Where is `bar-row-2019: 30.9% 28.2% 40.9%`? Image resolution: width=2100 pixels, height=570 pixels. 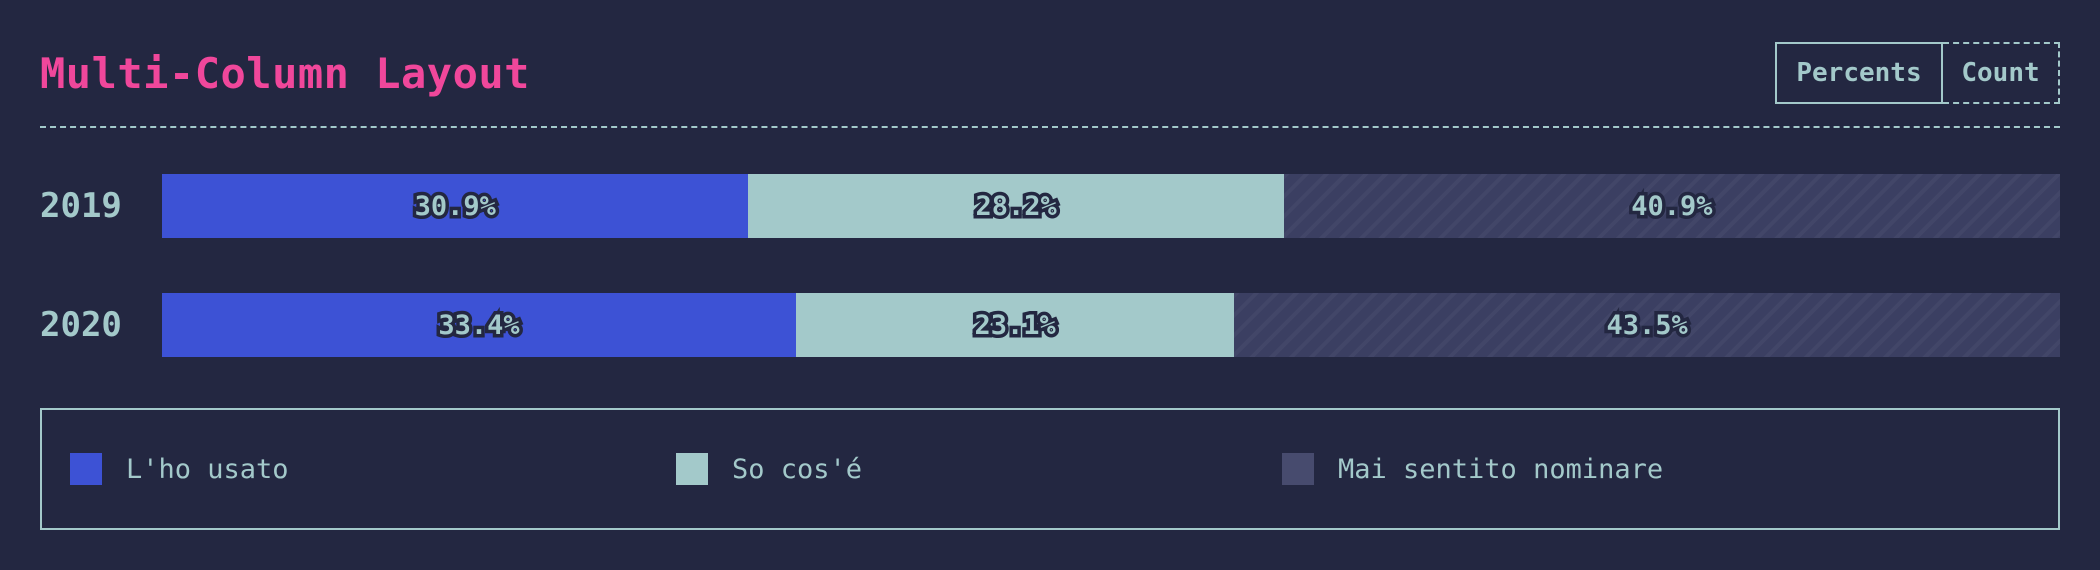
bar-row-2019: 30.9% 28.2% 40.9% is located at coordinates (1111, 206).